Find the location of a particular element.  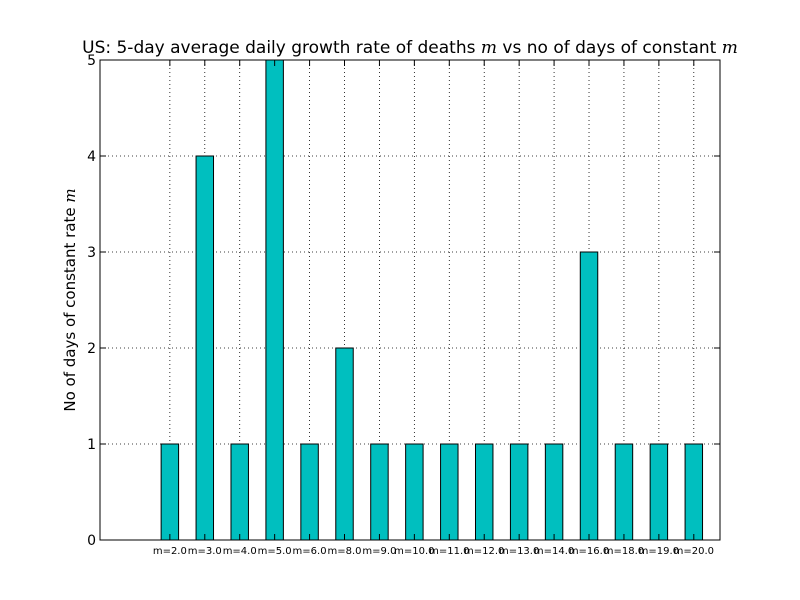

x-tick-label: m=6.0 is located at coordinates (310, 551).